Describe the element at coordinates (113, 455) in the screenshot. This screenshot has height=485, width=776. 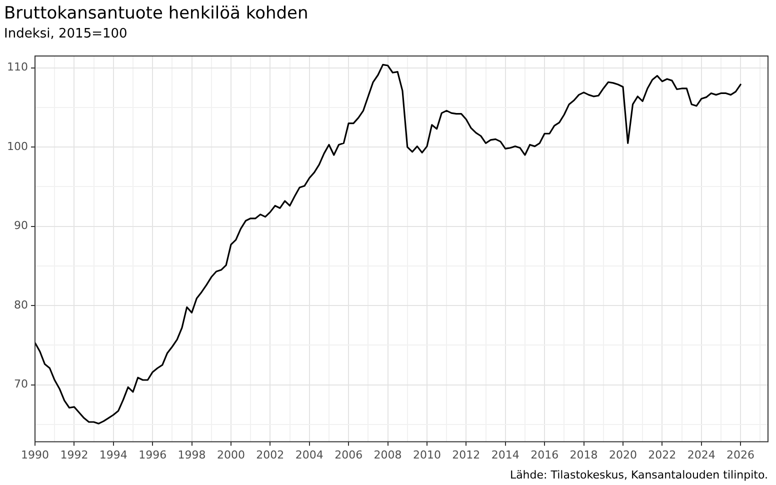
I see `x-tick-label: 1994` at that location.